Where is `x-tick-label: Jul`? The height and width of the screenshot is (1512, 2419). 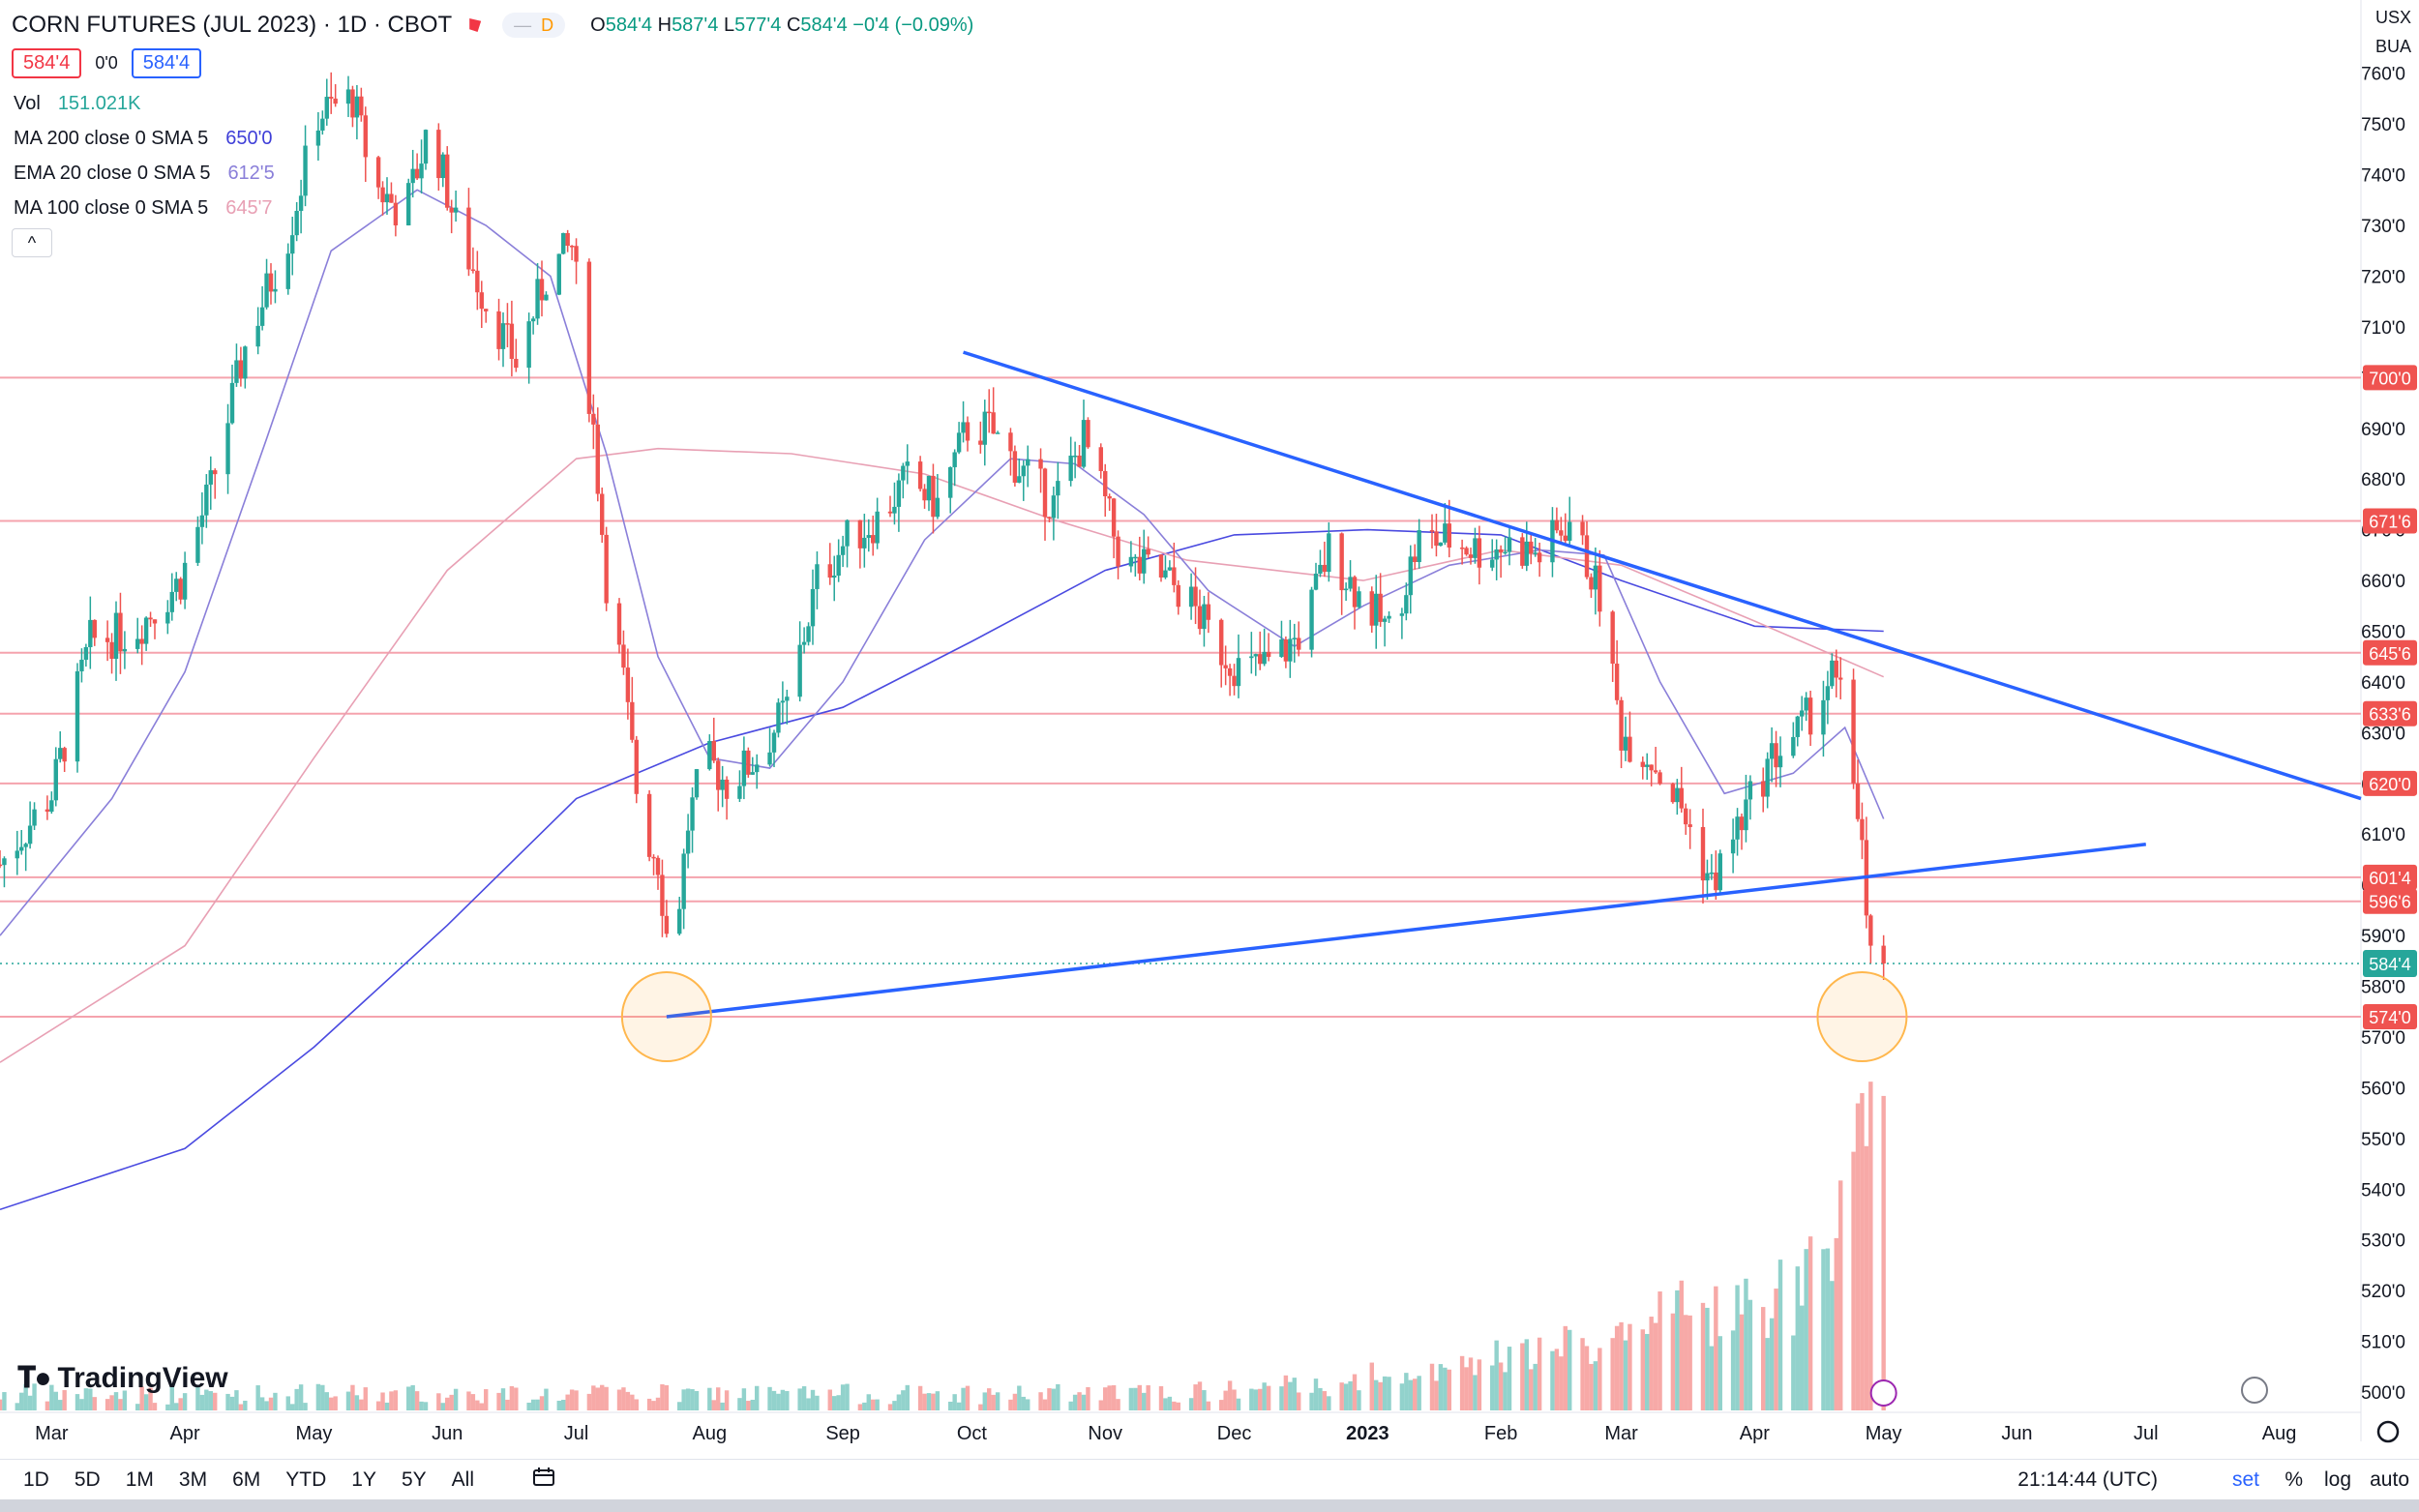 x-tick-label: Jul is located at coordinates (577, 1433).